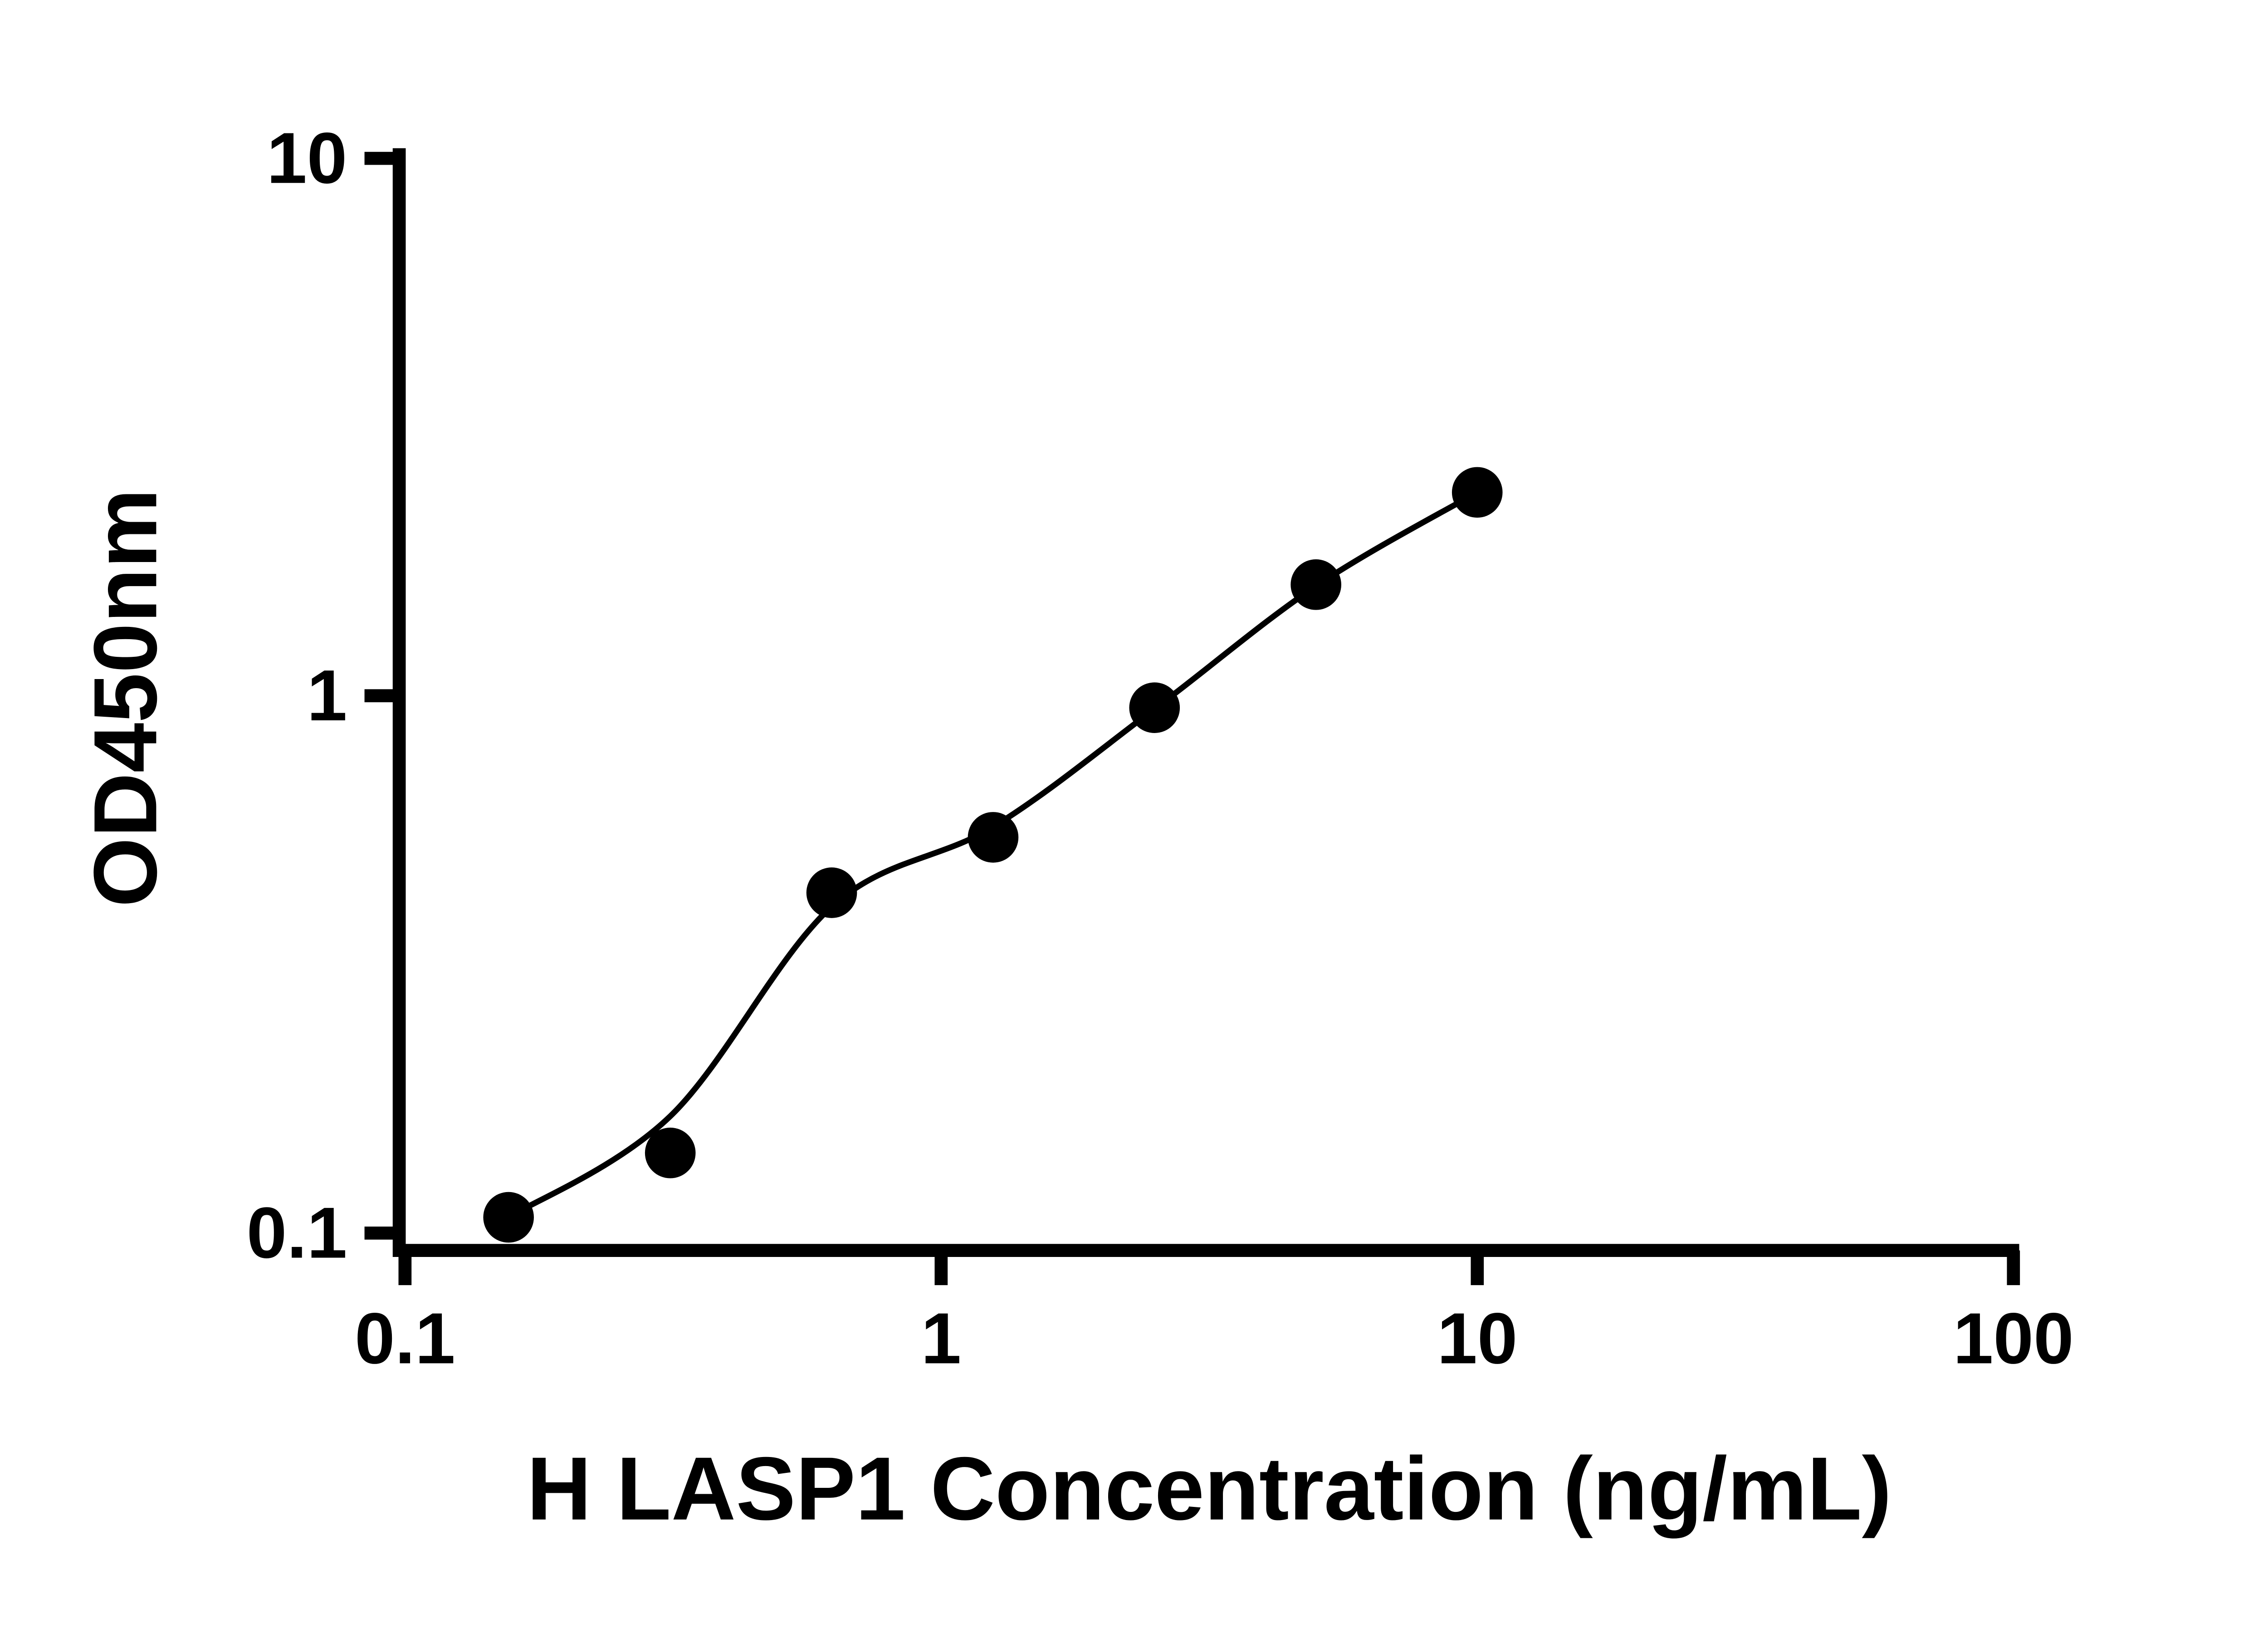  I want to click on y-tick-label: 10, so click(307, 157).